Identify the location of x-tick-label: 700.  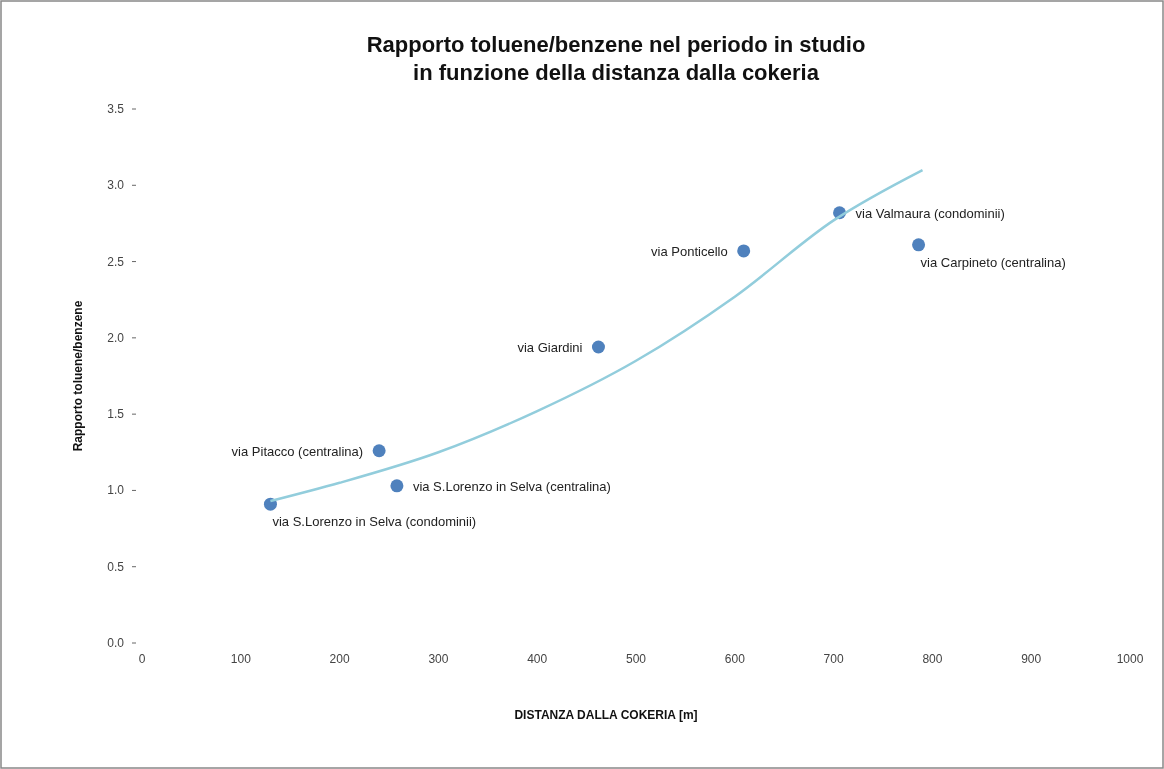
(833, 659).